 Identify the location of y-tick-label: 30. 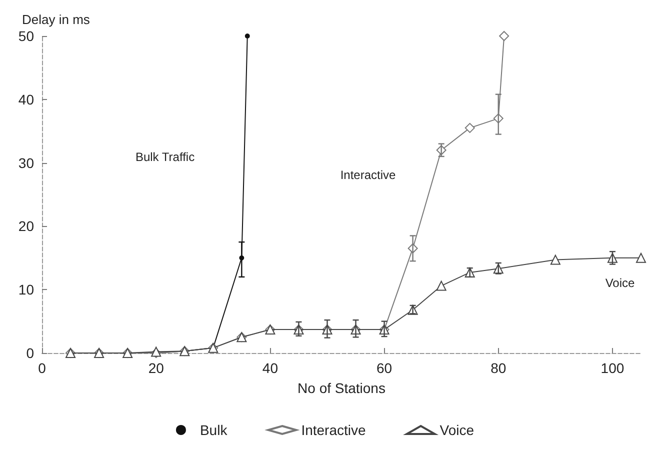
(26, 162).